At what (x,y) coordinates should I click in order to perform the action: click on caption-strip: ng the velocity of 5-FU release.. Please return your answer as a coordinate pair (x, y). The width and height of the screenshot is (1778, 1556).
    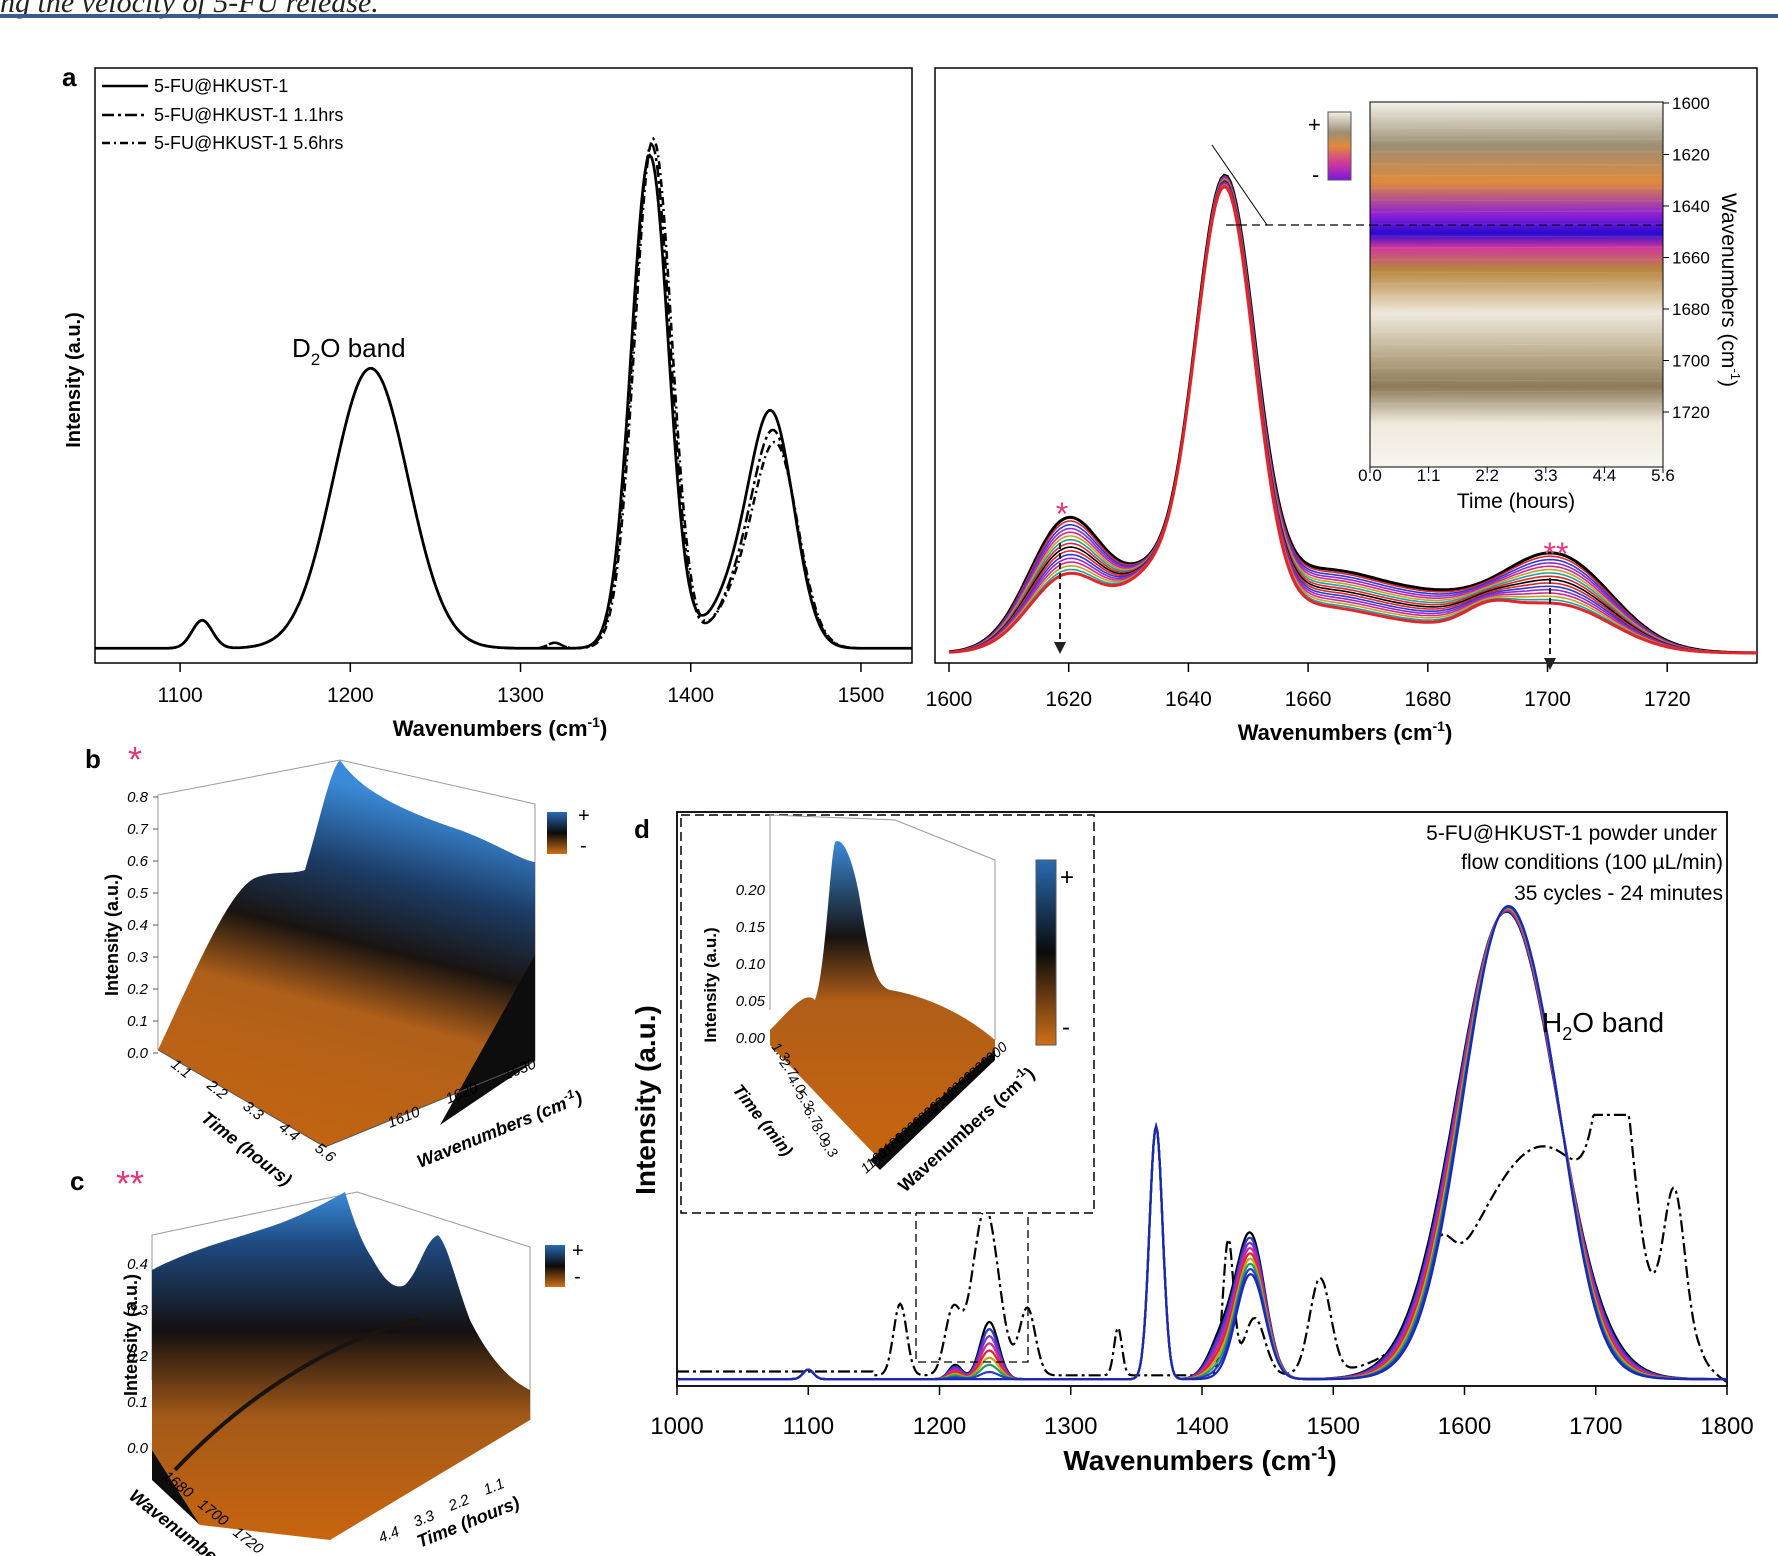
    Looking at the image, I should click on (889, 11).